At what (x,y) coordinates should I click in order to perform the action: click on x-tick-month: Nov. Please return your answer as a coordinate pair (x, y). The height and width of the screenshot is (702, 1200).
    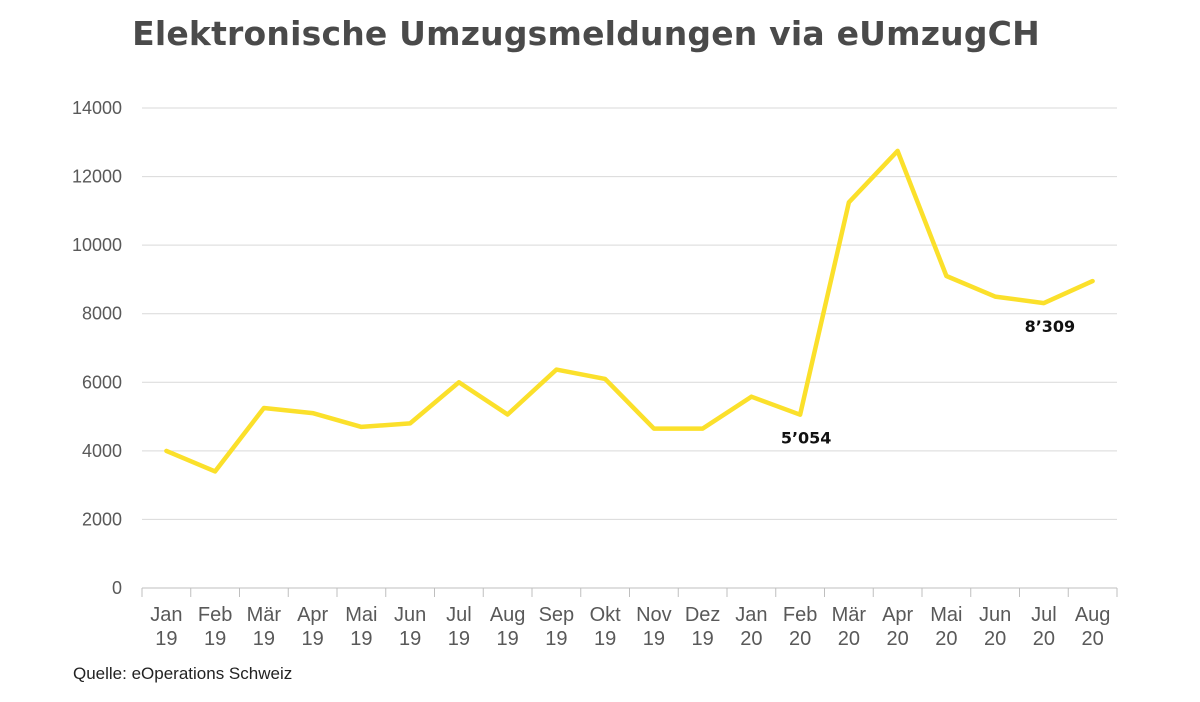
    Looking at the image, I should click on (654, 615).